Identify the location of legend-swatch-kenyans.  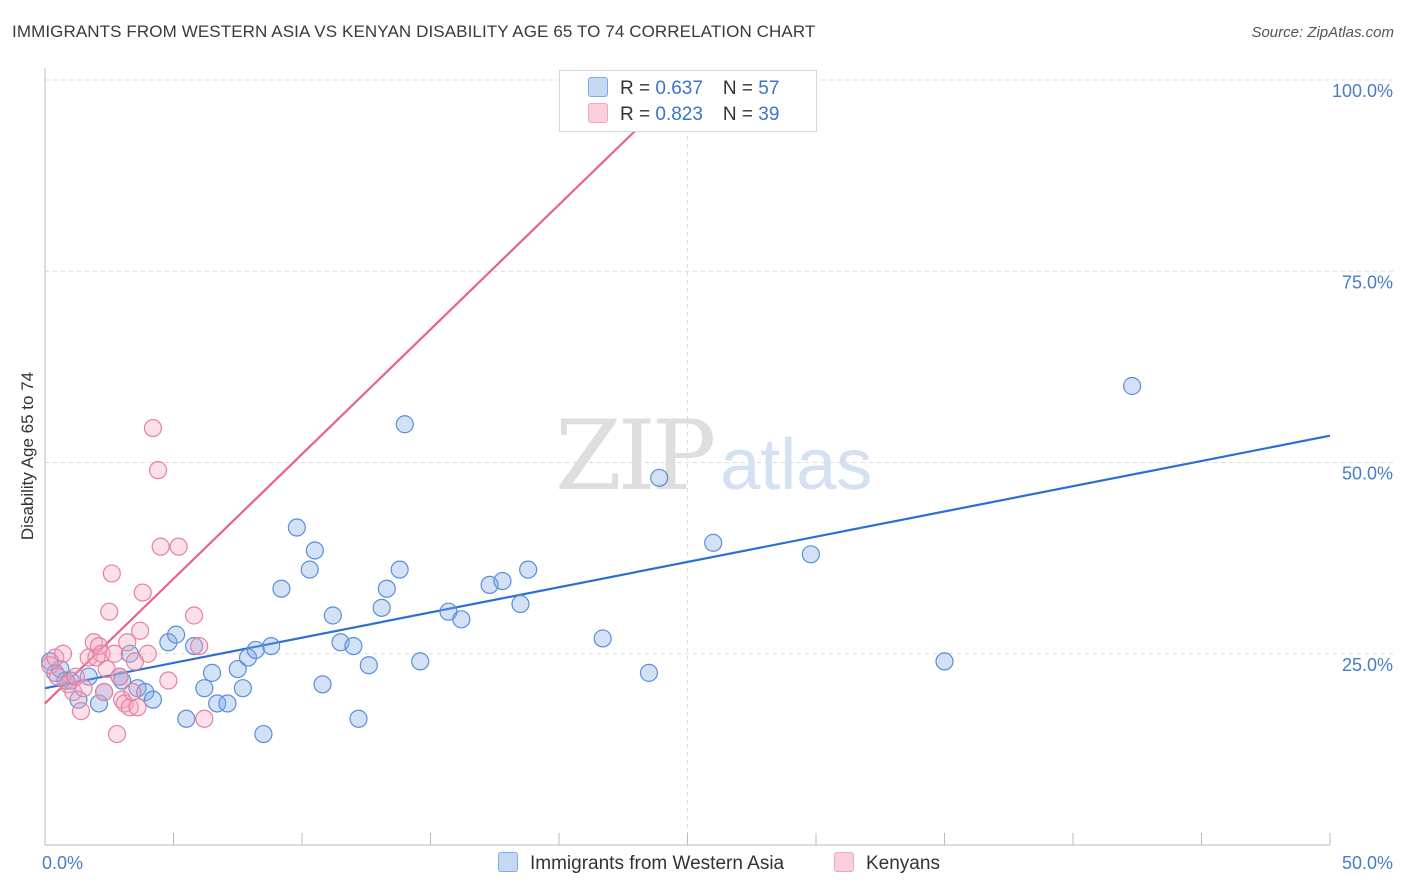
(598, 113).